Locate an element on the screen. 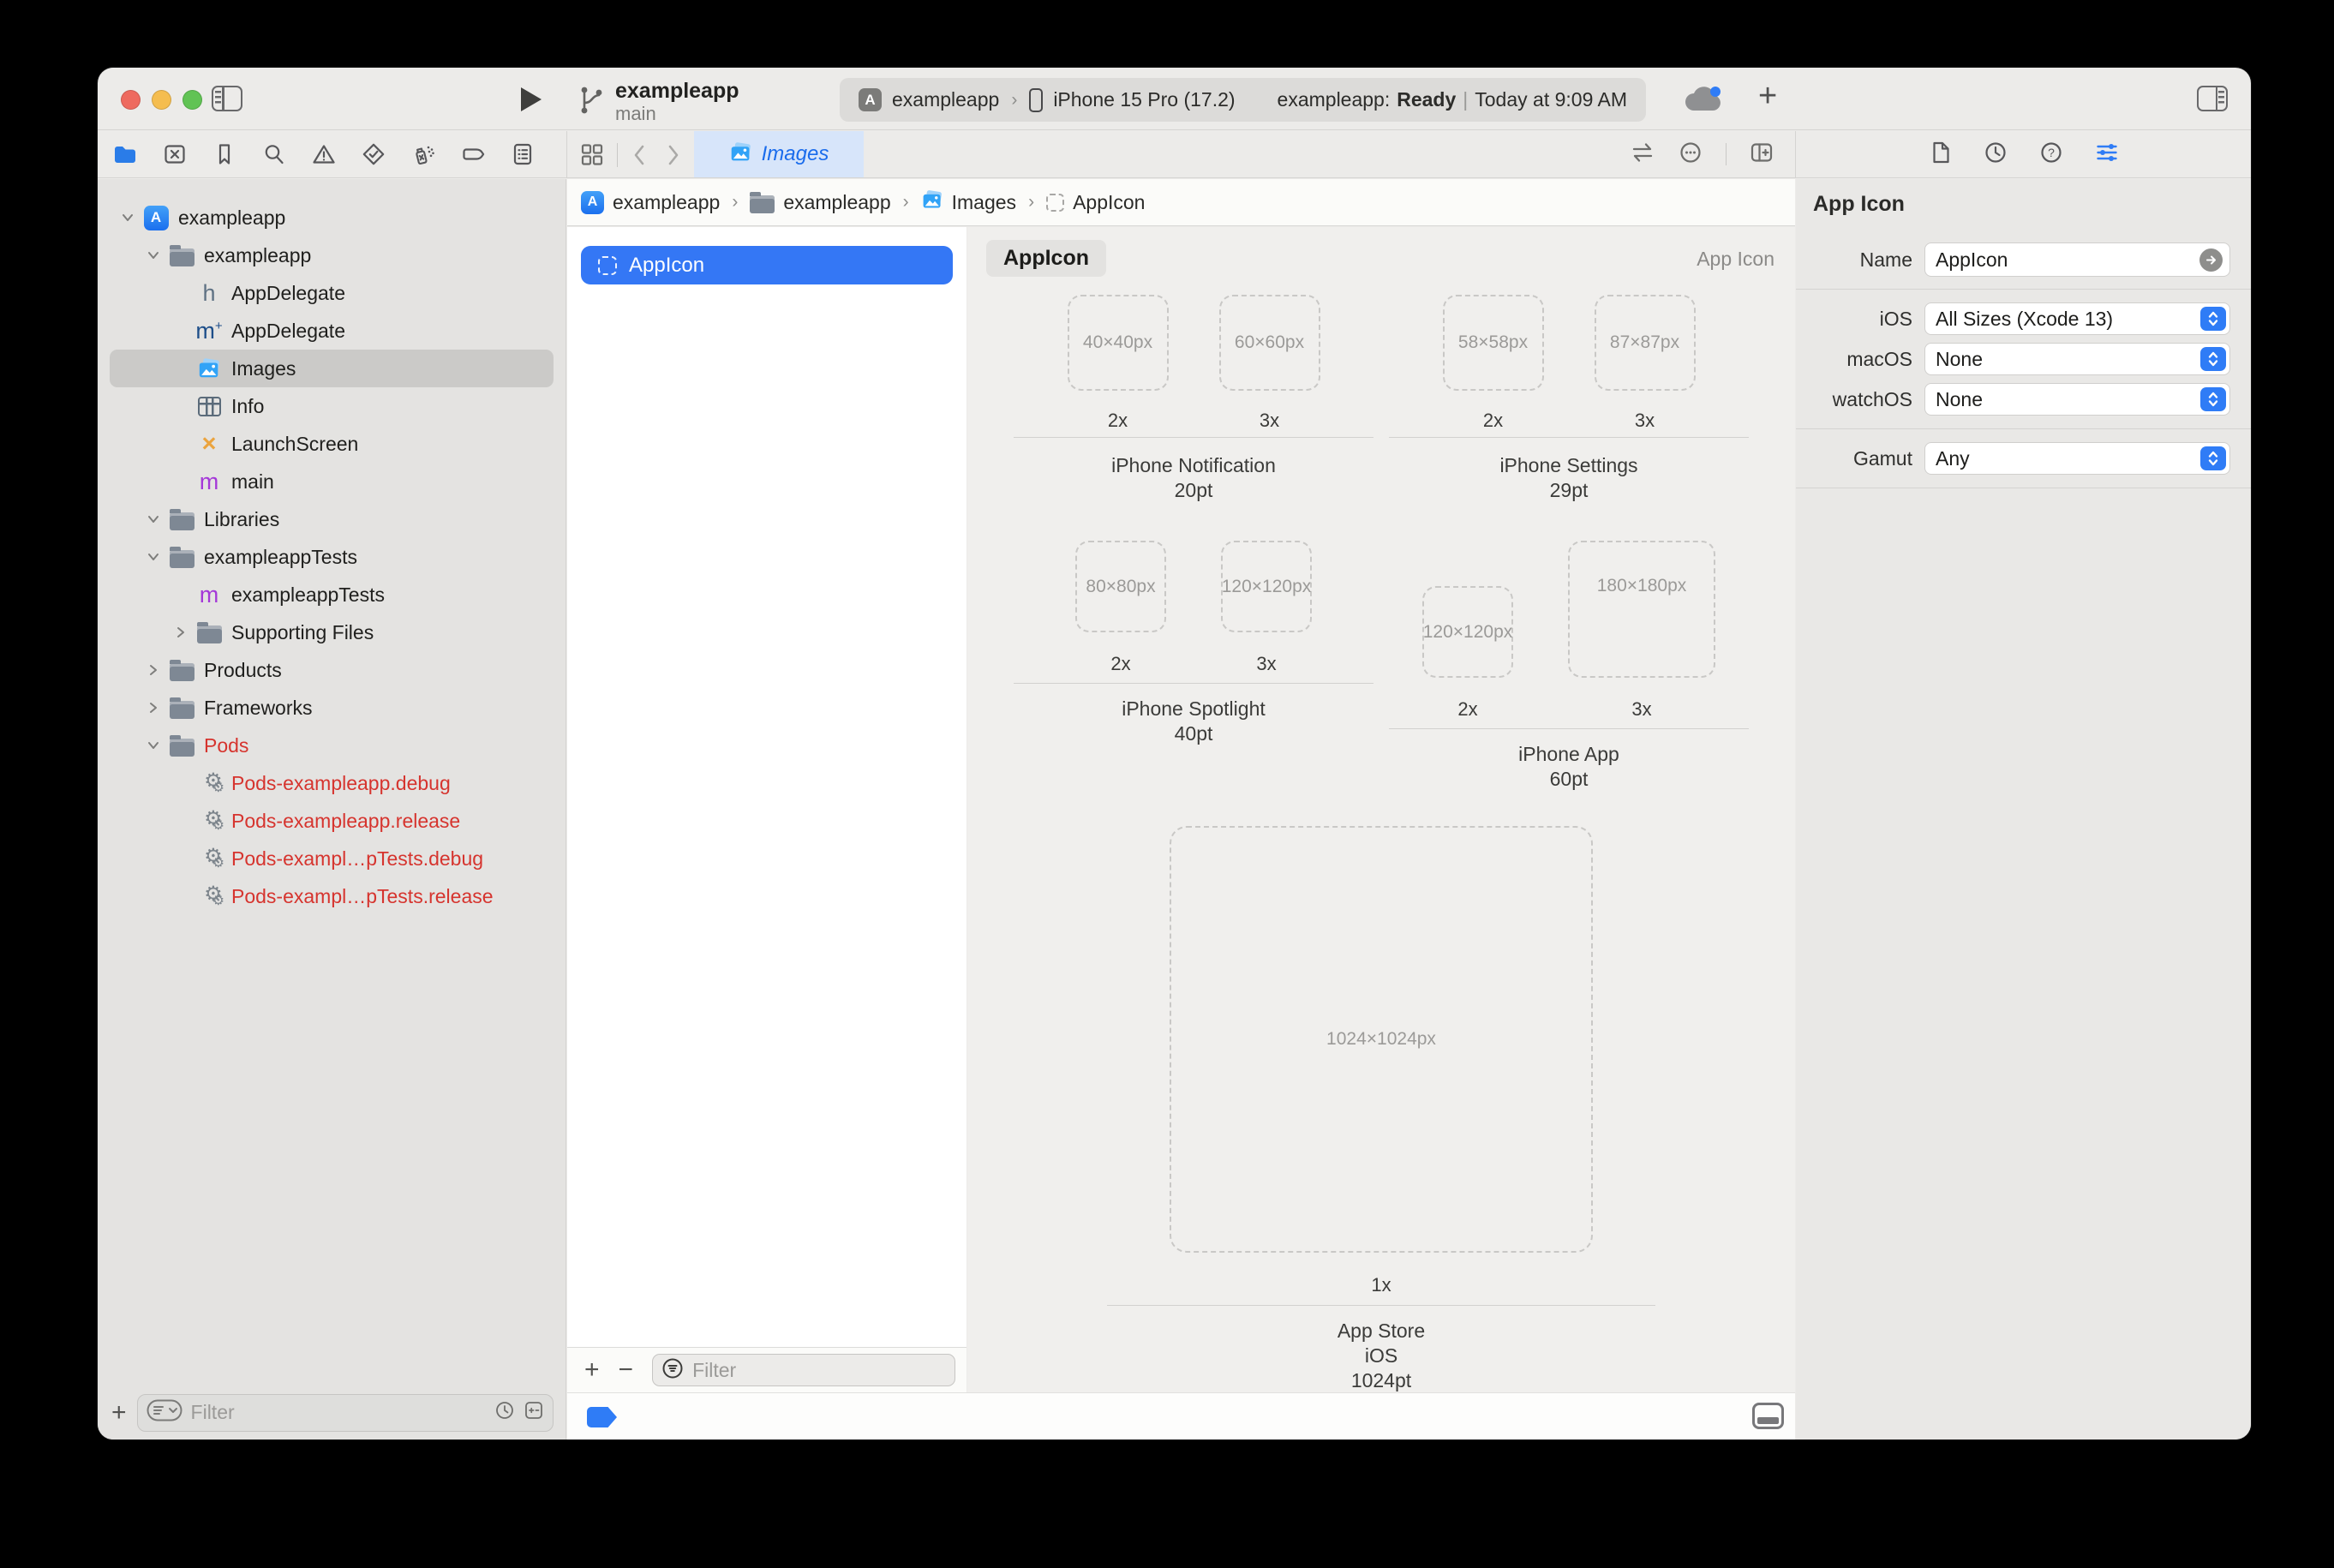 Image resolution: width=2334 pixels, height=1568 pixels. breakpoint-navigator-icon is located at coordinates (473, 154).